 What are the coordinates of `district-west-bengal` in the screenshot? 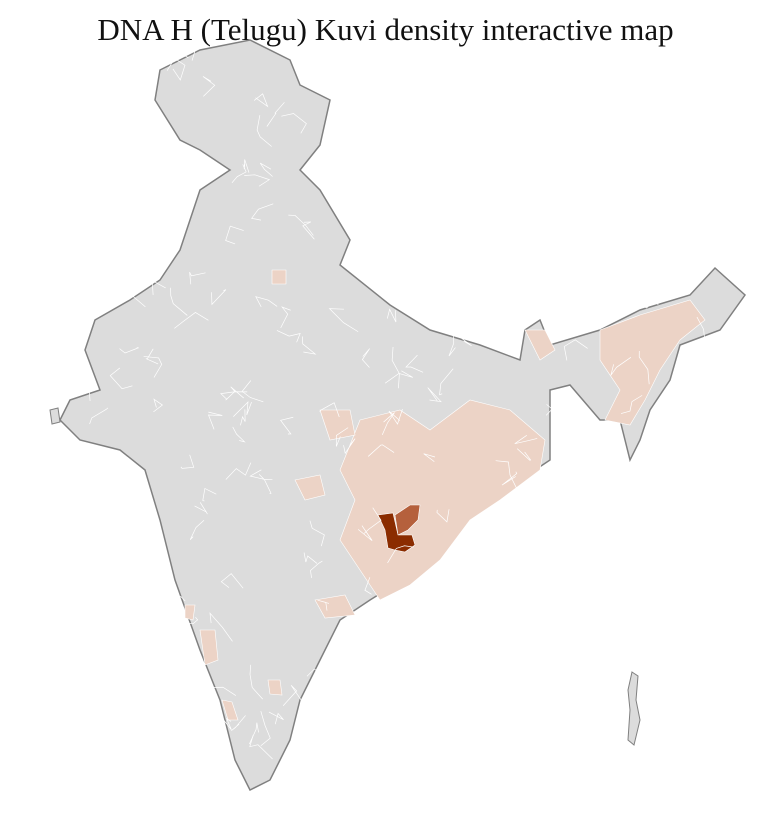 It's located at (540, 345).